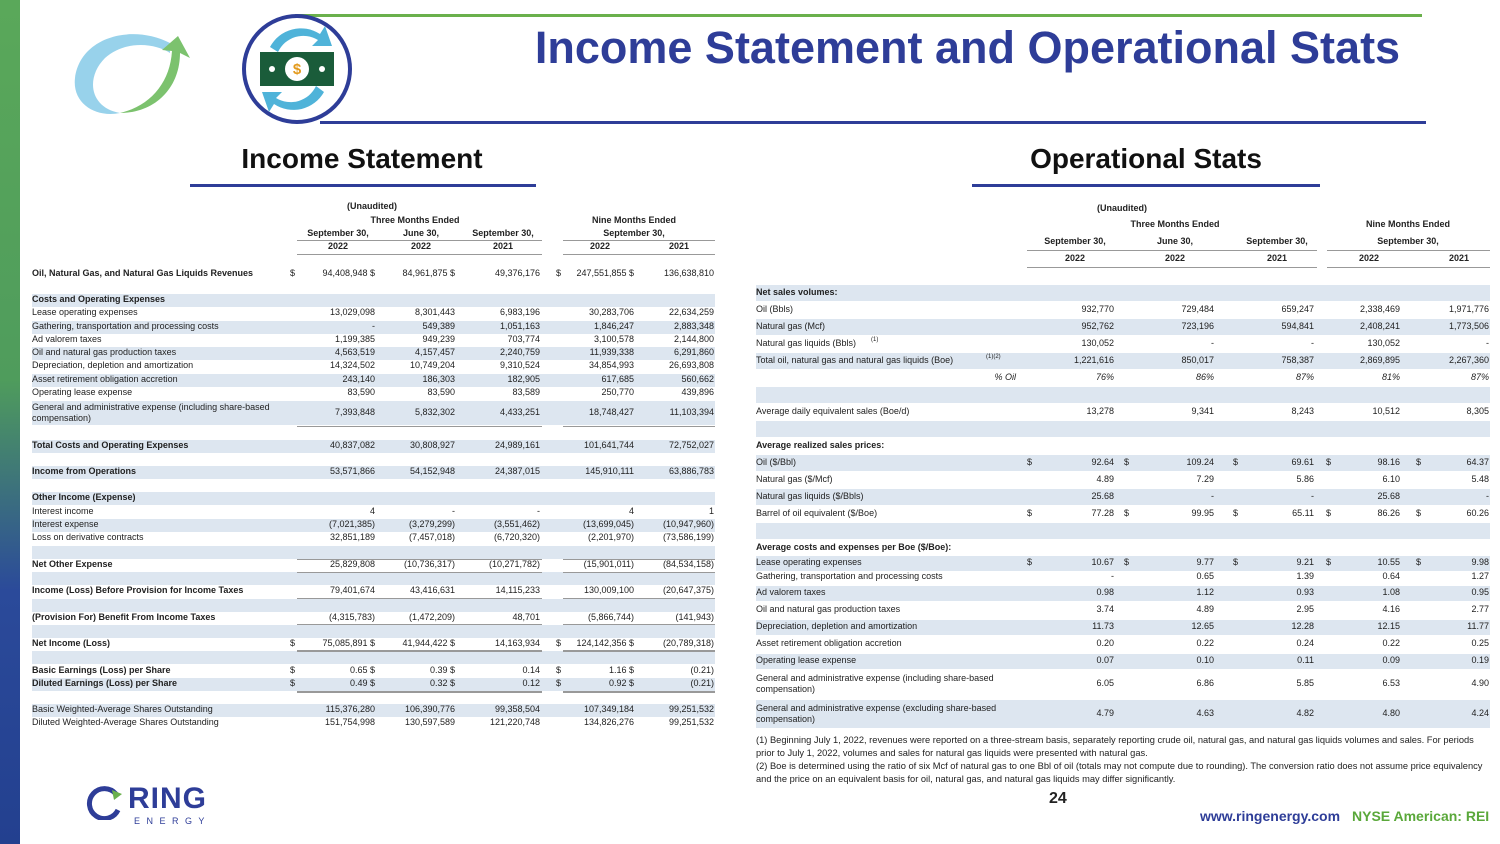  What do you see at coordinates (608, 524) in the screenshot?
I see `cell-value: (13,699,045)` at bounding box center [608, 524].